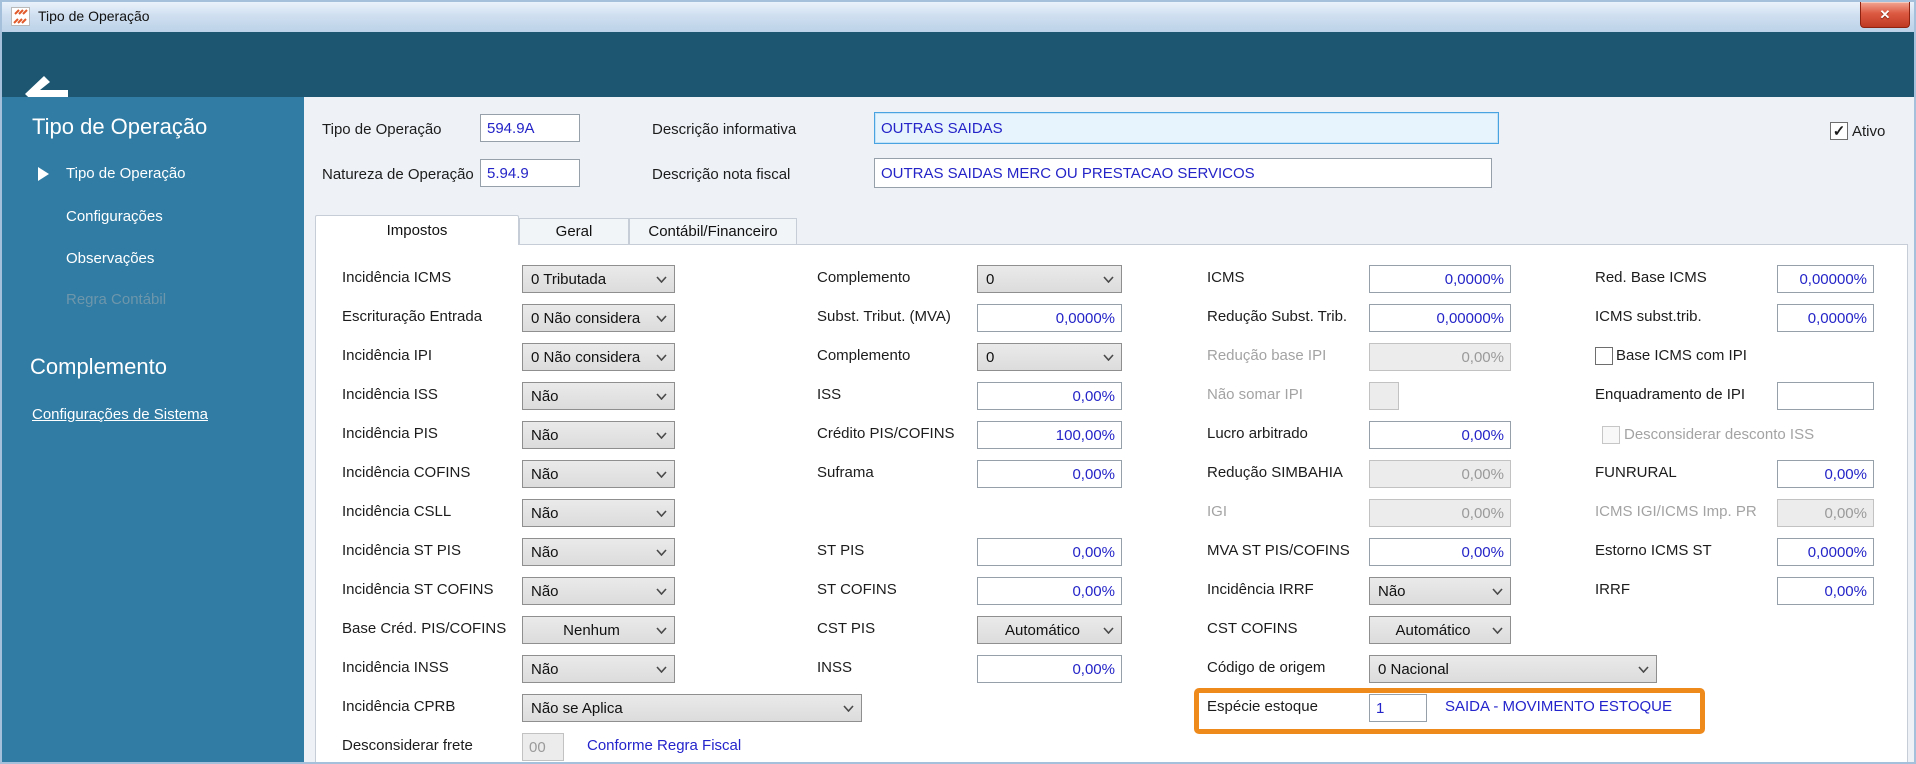 This screenshot has width=1916, height=764. I want to click on descricao-informativa-label: Descrição informativa, so click(724, 129).